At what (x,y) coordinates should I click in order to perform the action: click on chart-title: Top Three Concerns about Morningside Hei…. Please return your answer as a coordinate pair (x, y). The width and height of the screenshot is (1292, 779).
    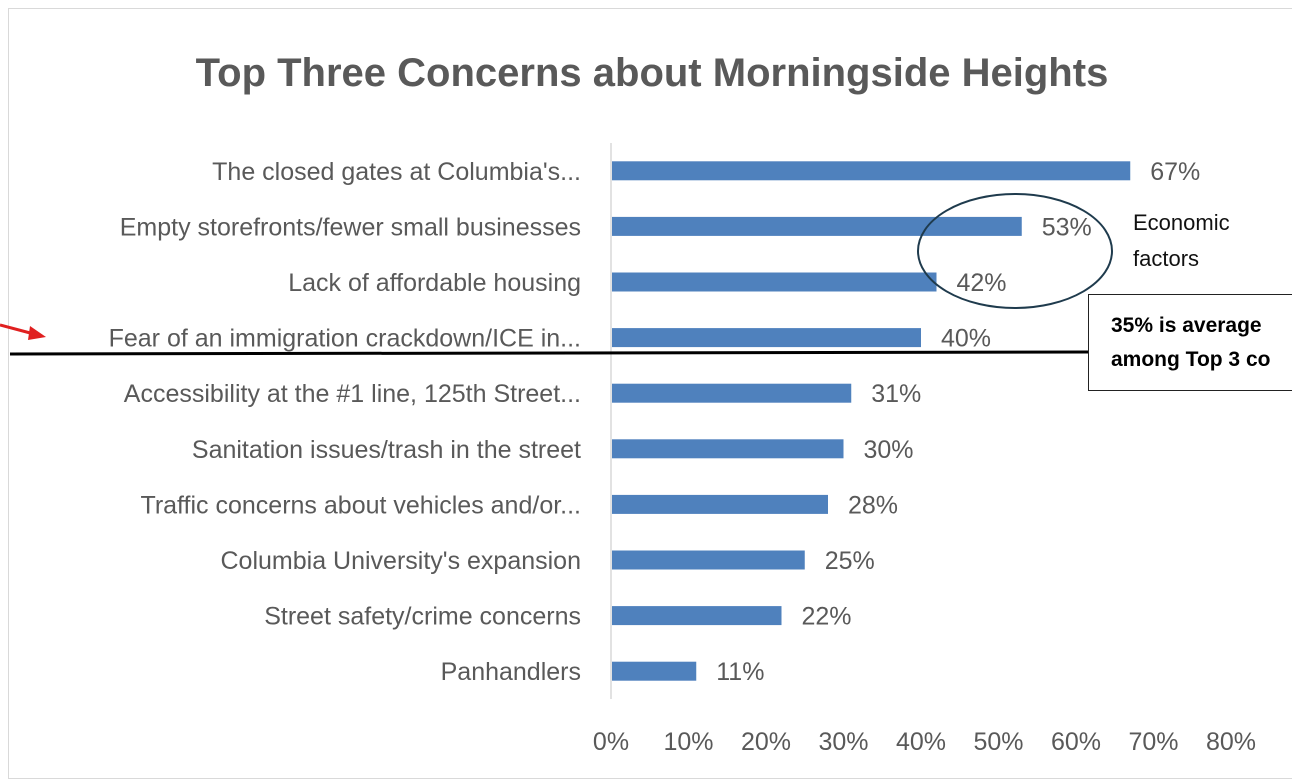
    Looking at the image, I should click on (652, 73).